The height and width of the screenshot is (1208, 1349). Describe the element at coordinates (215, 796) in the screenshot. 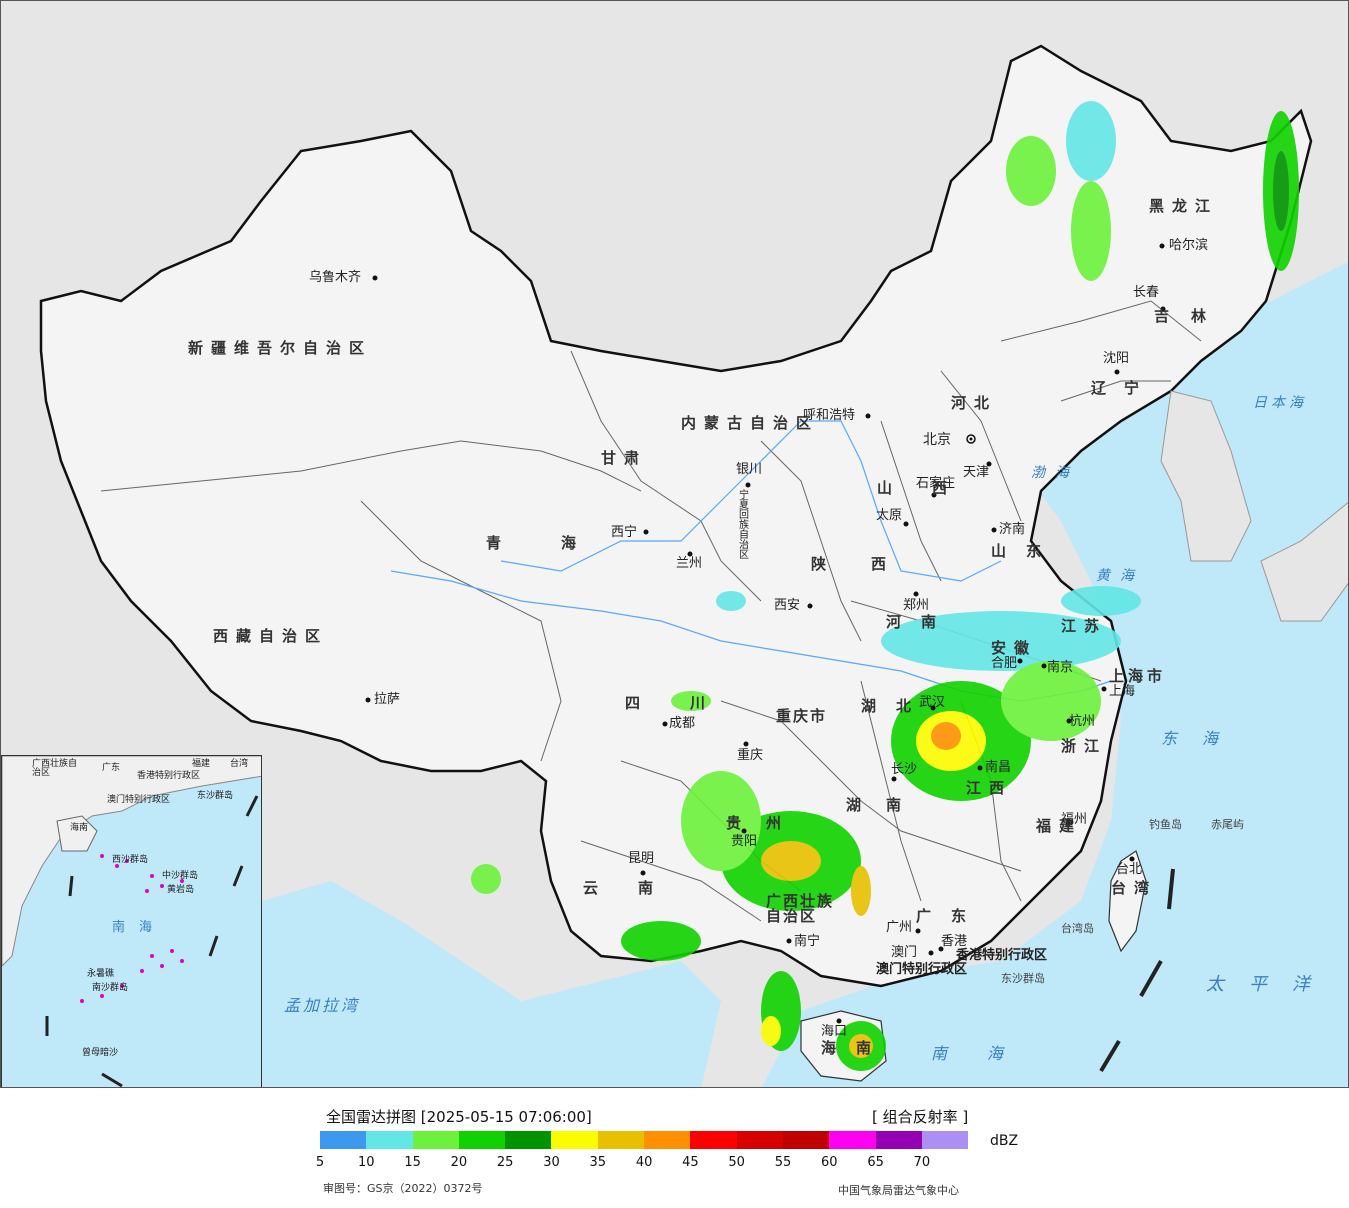

I see `inset-label-dongsha: 东沙群岛` at that location.